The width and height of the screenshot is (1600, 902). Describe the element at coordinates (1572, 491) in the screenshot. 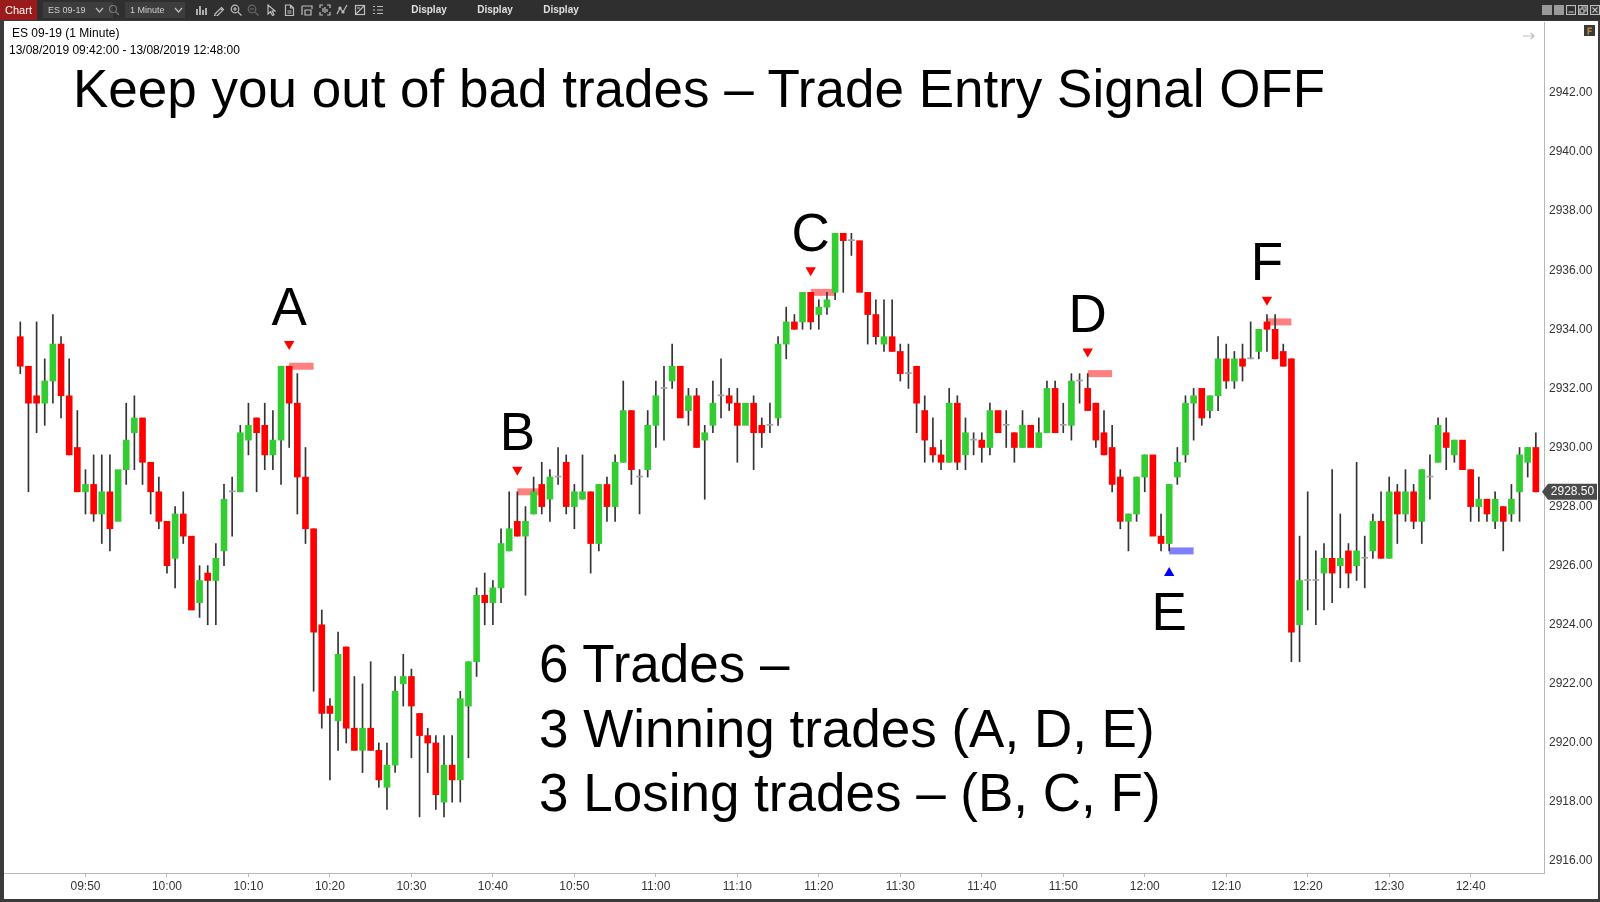

I see `annotation: 2928.50` at that location.